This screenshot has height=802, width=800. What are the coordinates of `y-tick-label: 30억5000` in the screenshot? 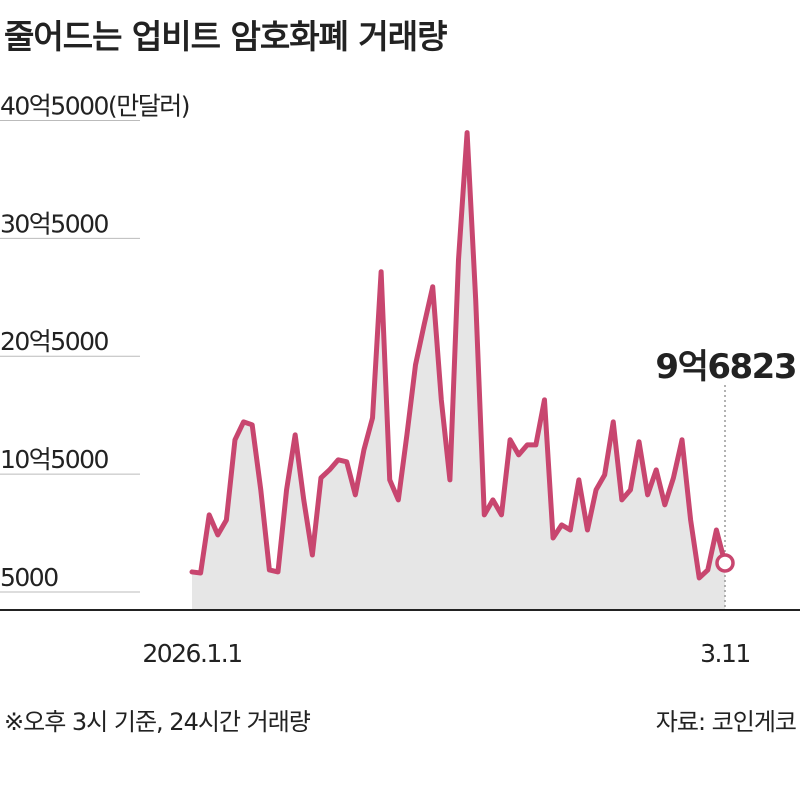 It's located at (54, 223).